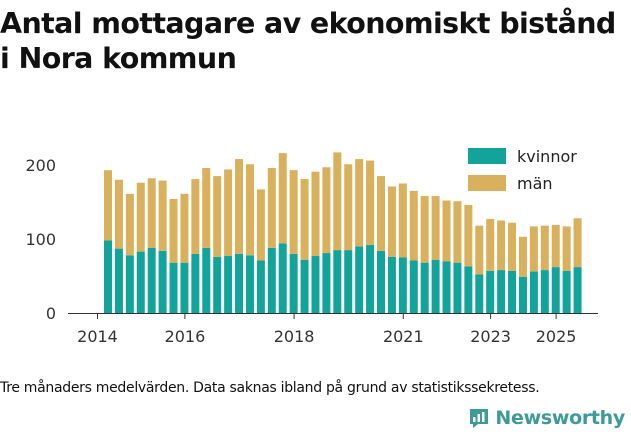 The height and width of the screenshot is (439, 631). Describe the element at coordinates (129, 284) in the screenshot. I see `bar-kvinnor-2014-Q4` at that location.